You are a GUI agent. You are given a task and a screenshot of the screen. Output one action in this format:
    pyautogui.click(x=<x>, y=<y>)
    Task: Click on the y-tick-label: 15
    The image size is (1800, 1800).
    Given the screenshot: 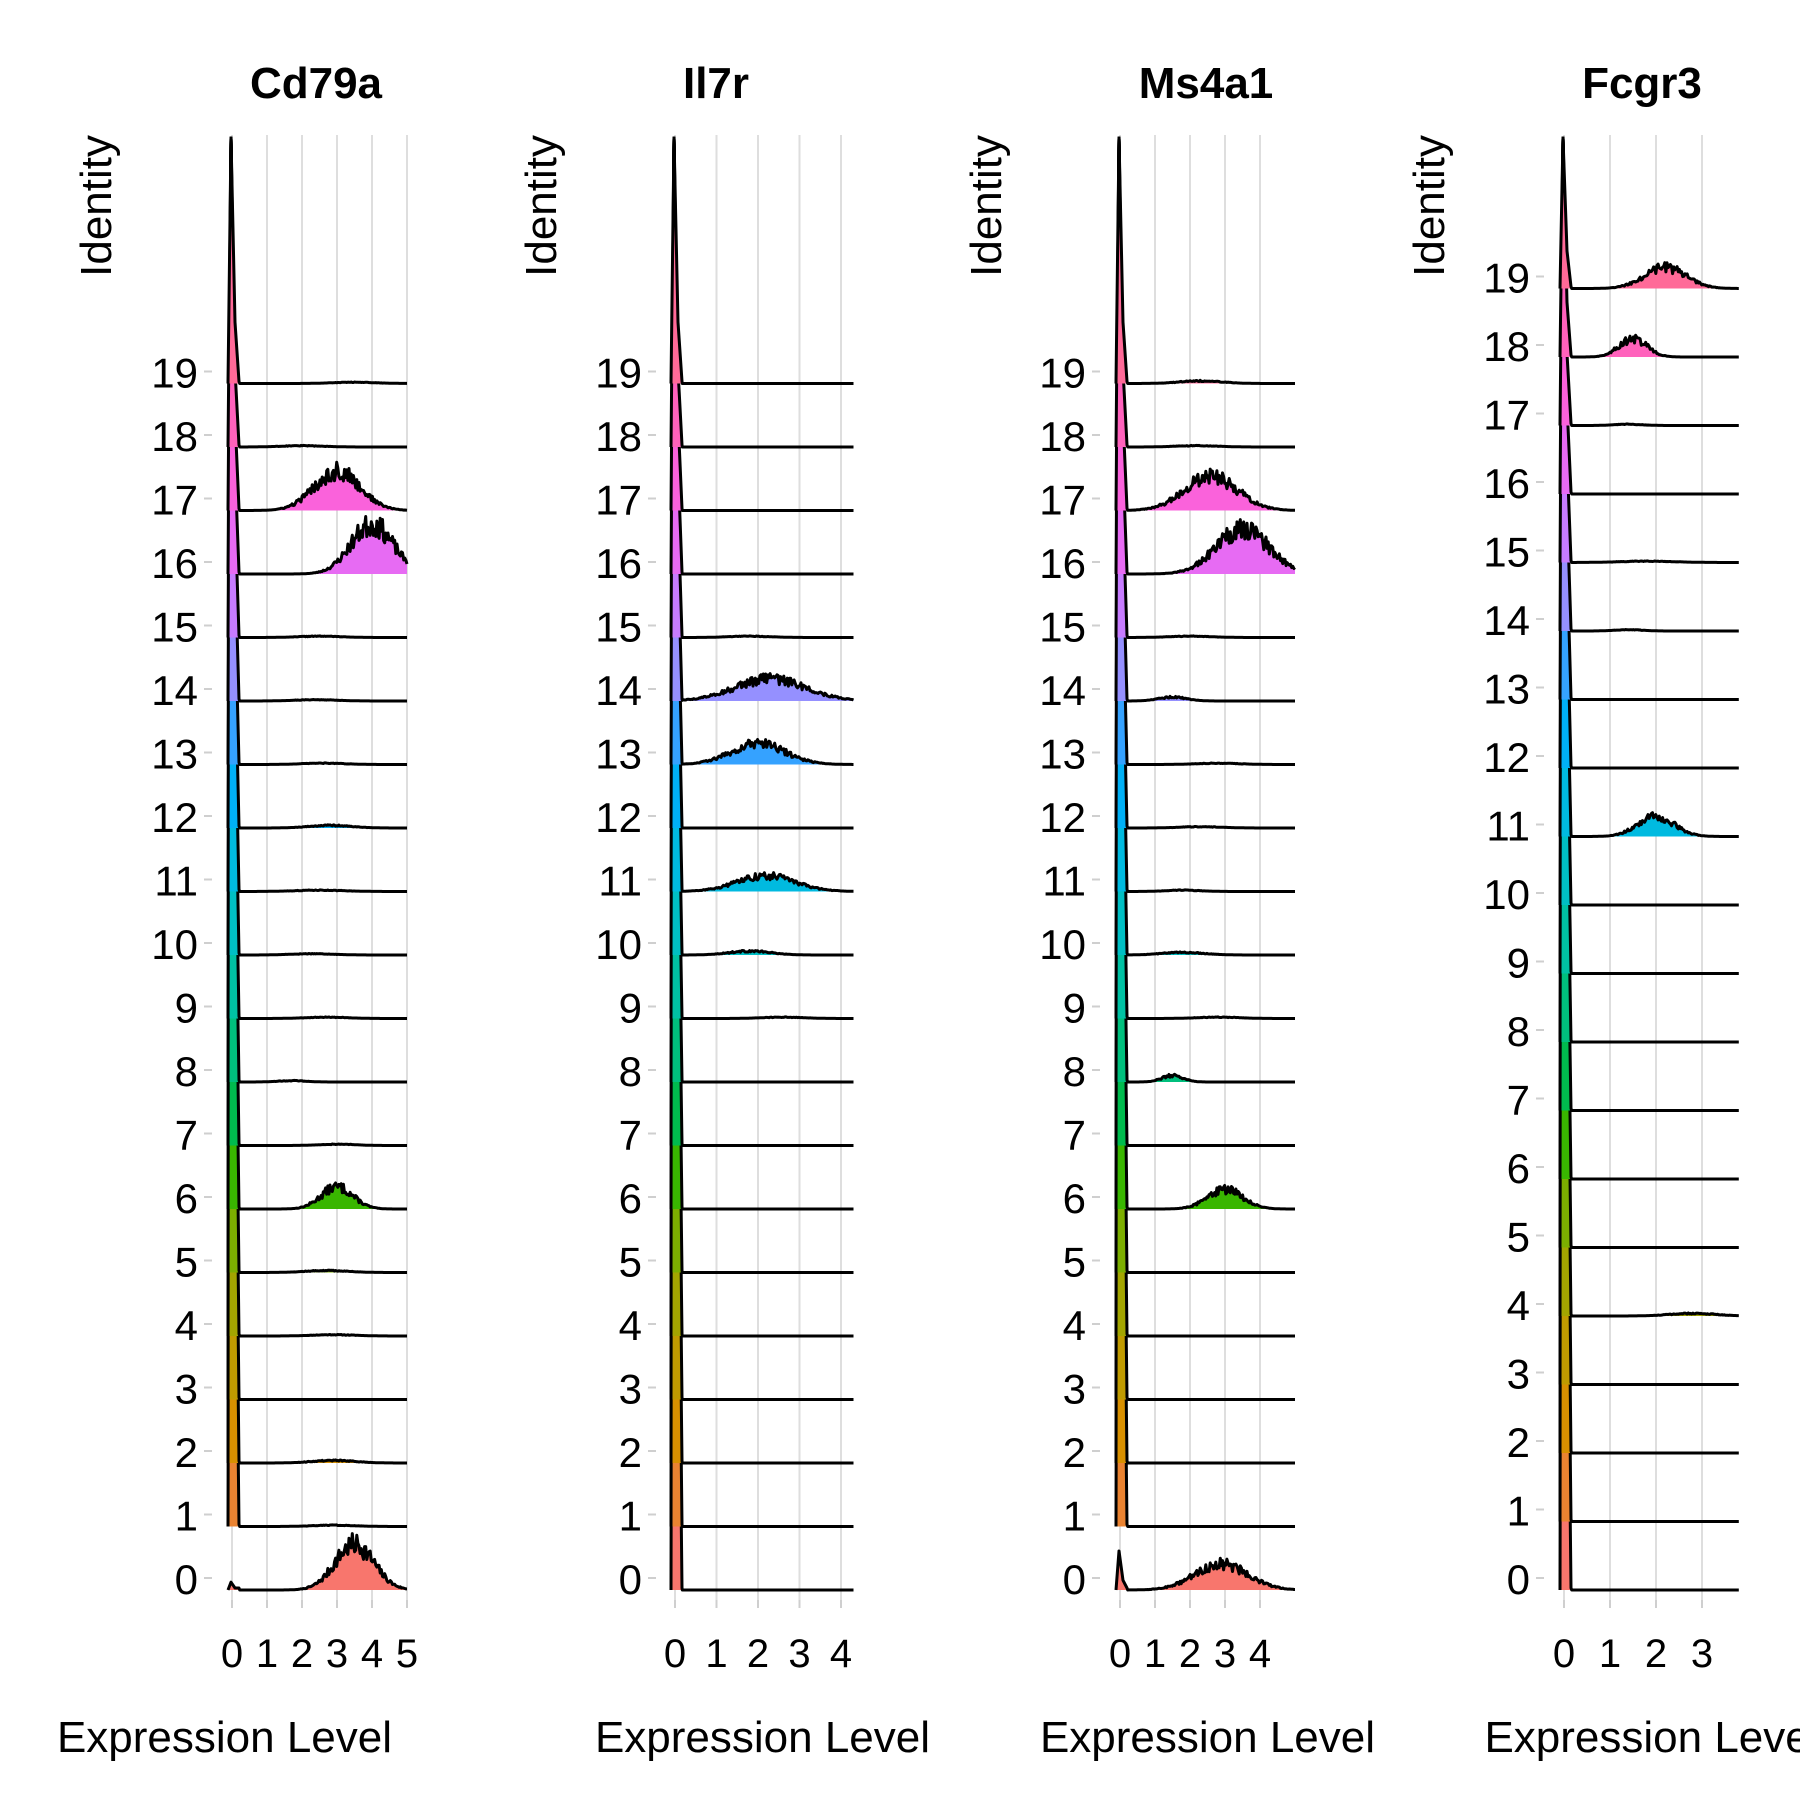 What is the action you would take?
    pyautogui.click(x=174, y=627)
    